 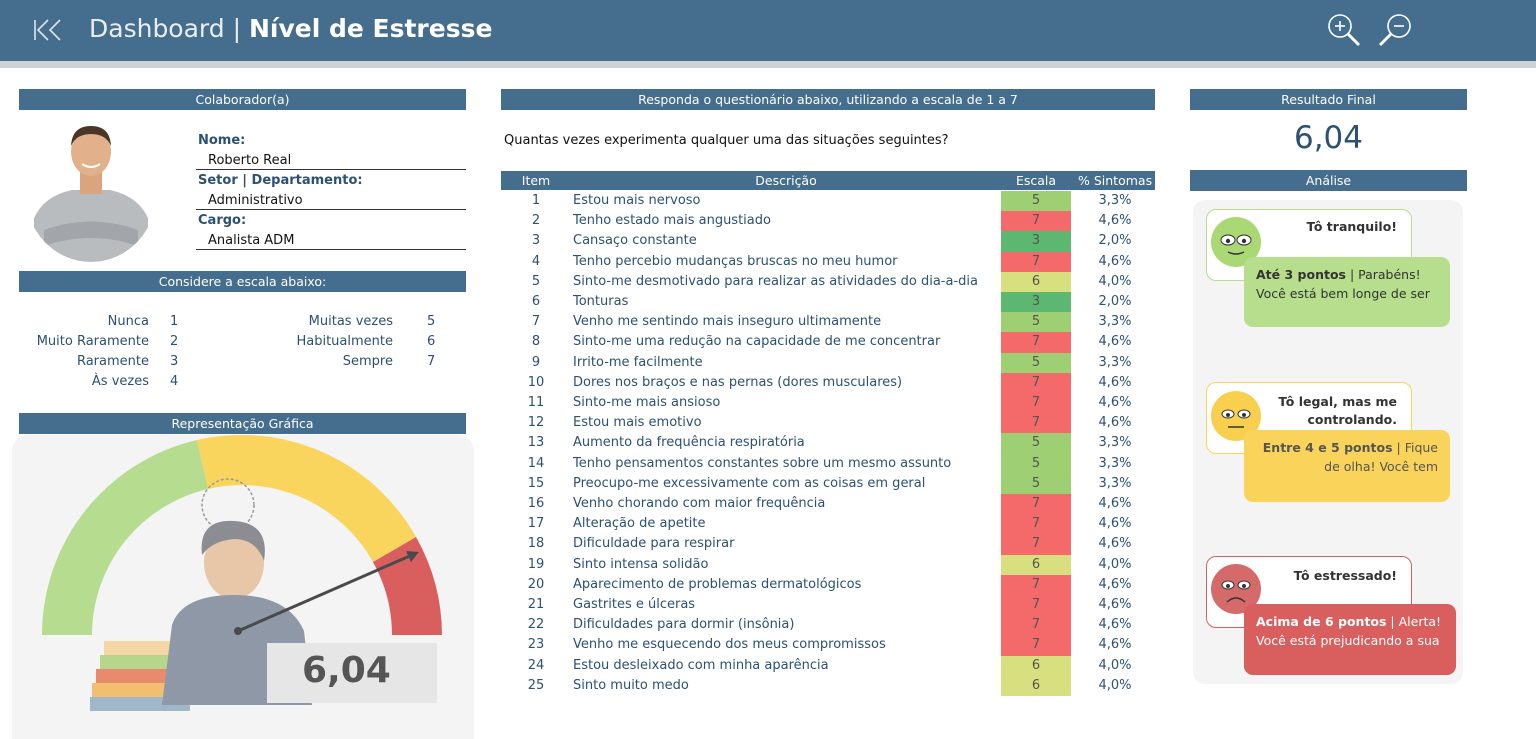 What do you see at coordinates (536, 625) in the screenshot?
I see `item-number: 22` at bounding box center [536, 625].